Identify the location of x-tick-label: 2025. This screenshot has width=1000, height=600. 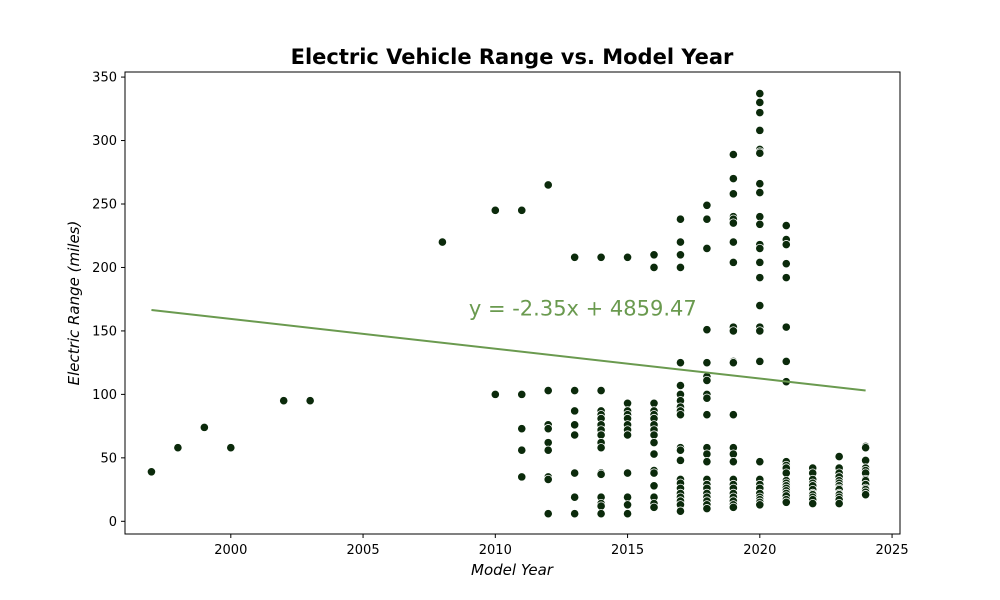
(892, 550).